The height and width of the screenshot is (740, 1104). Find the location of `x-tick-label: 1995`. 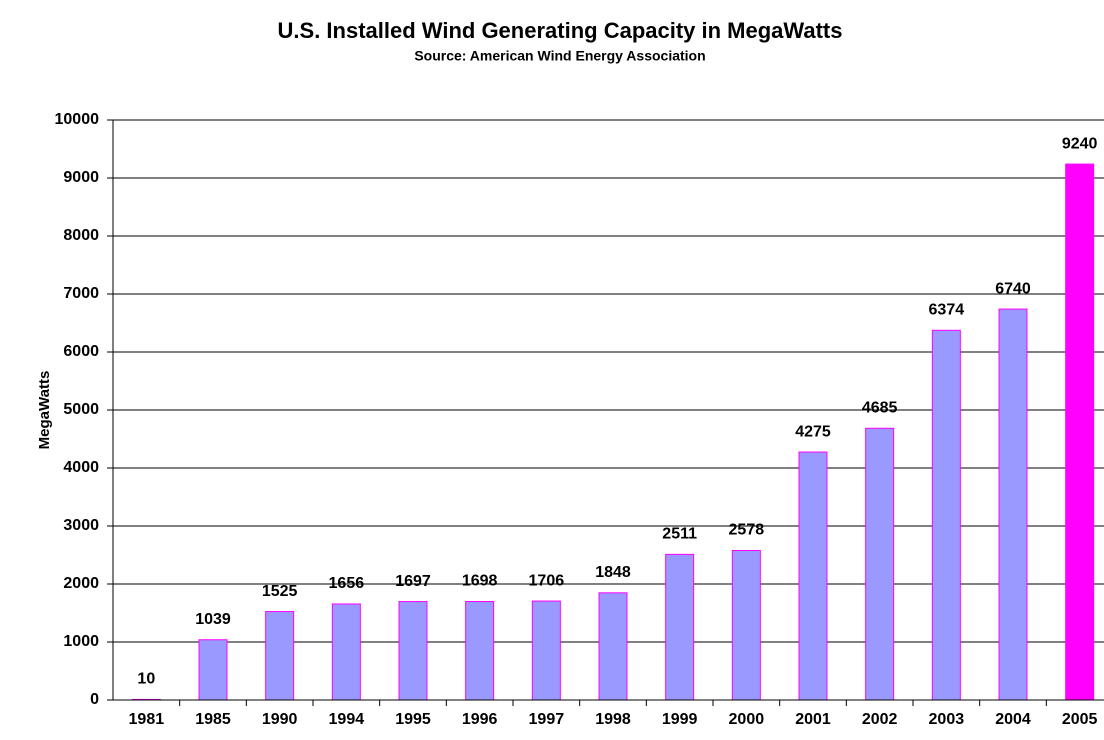

x-tick-label: 1995 is located at coordinates (413, 719).